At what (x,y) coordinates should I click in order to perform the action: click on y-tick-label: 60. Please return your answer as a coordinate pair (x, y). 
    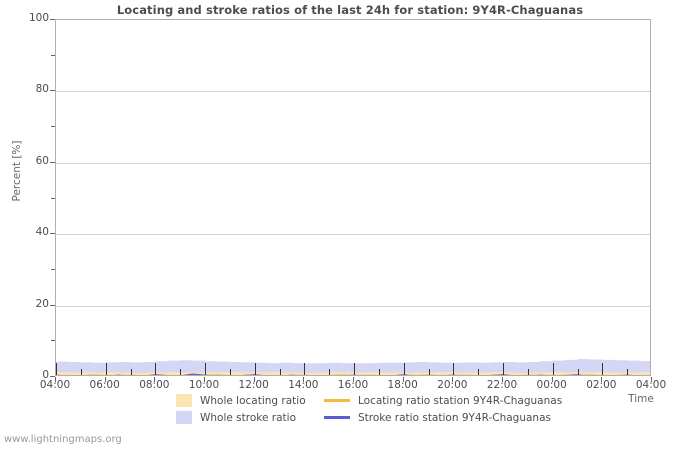
    Looking at the image, I should click on (42, 160).